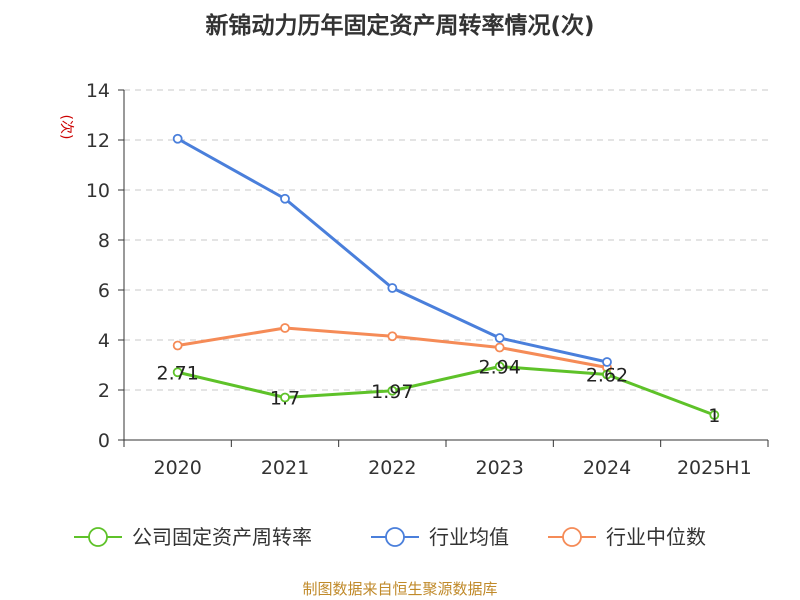  Describe the element at coordinates (177, 468) in the screenshot. I see `x-tick-label: 2020` at that location.